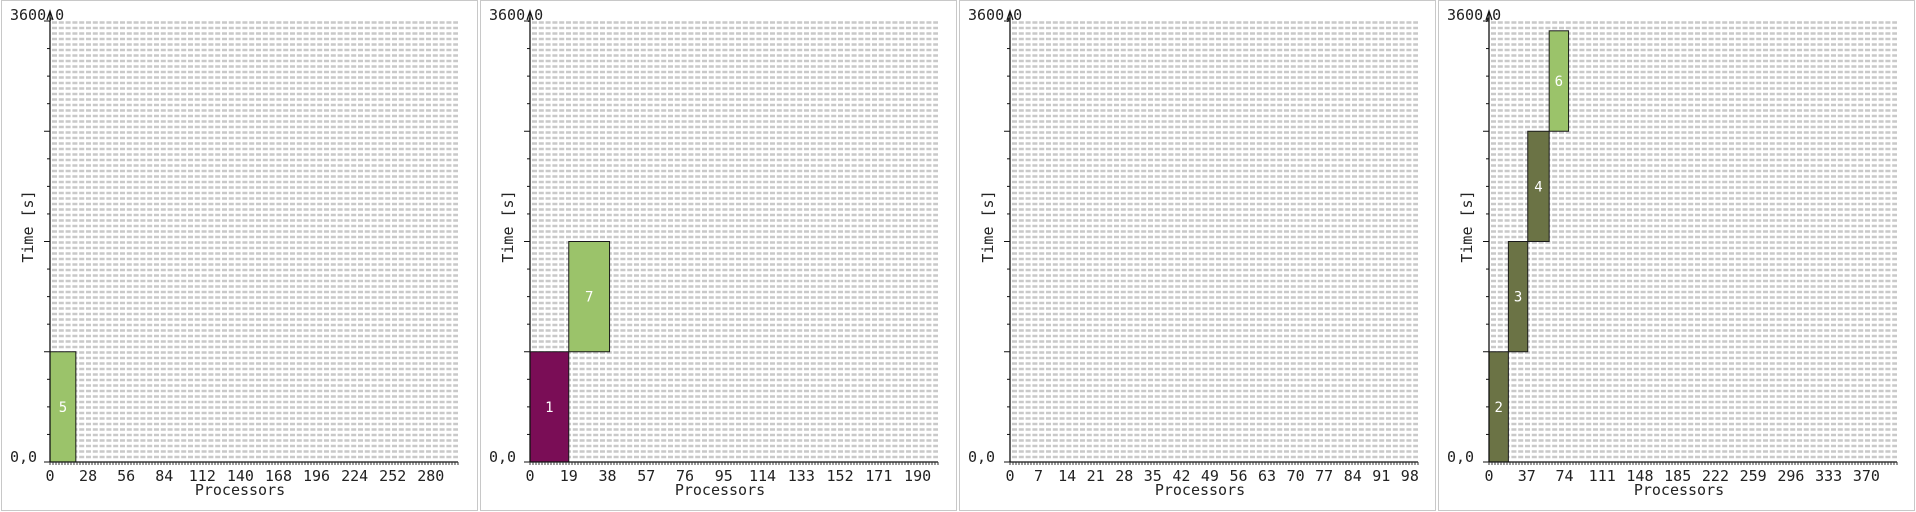  Describe the element at coordinates (1381, 476) in the screenshot. I see `x-tick-label: 91` at that location.